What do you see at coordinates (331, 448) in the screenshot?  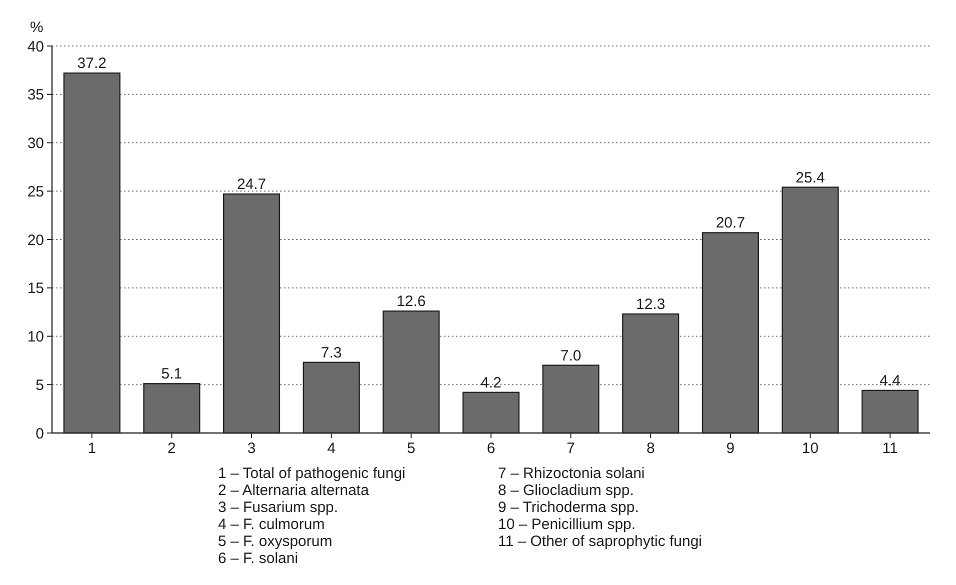 I see `x-tick-label: 4` at bounding box center [331, 448].